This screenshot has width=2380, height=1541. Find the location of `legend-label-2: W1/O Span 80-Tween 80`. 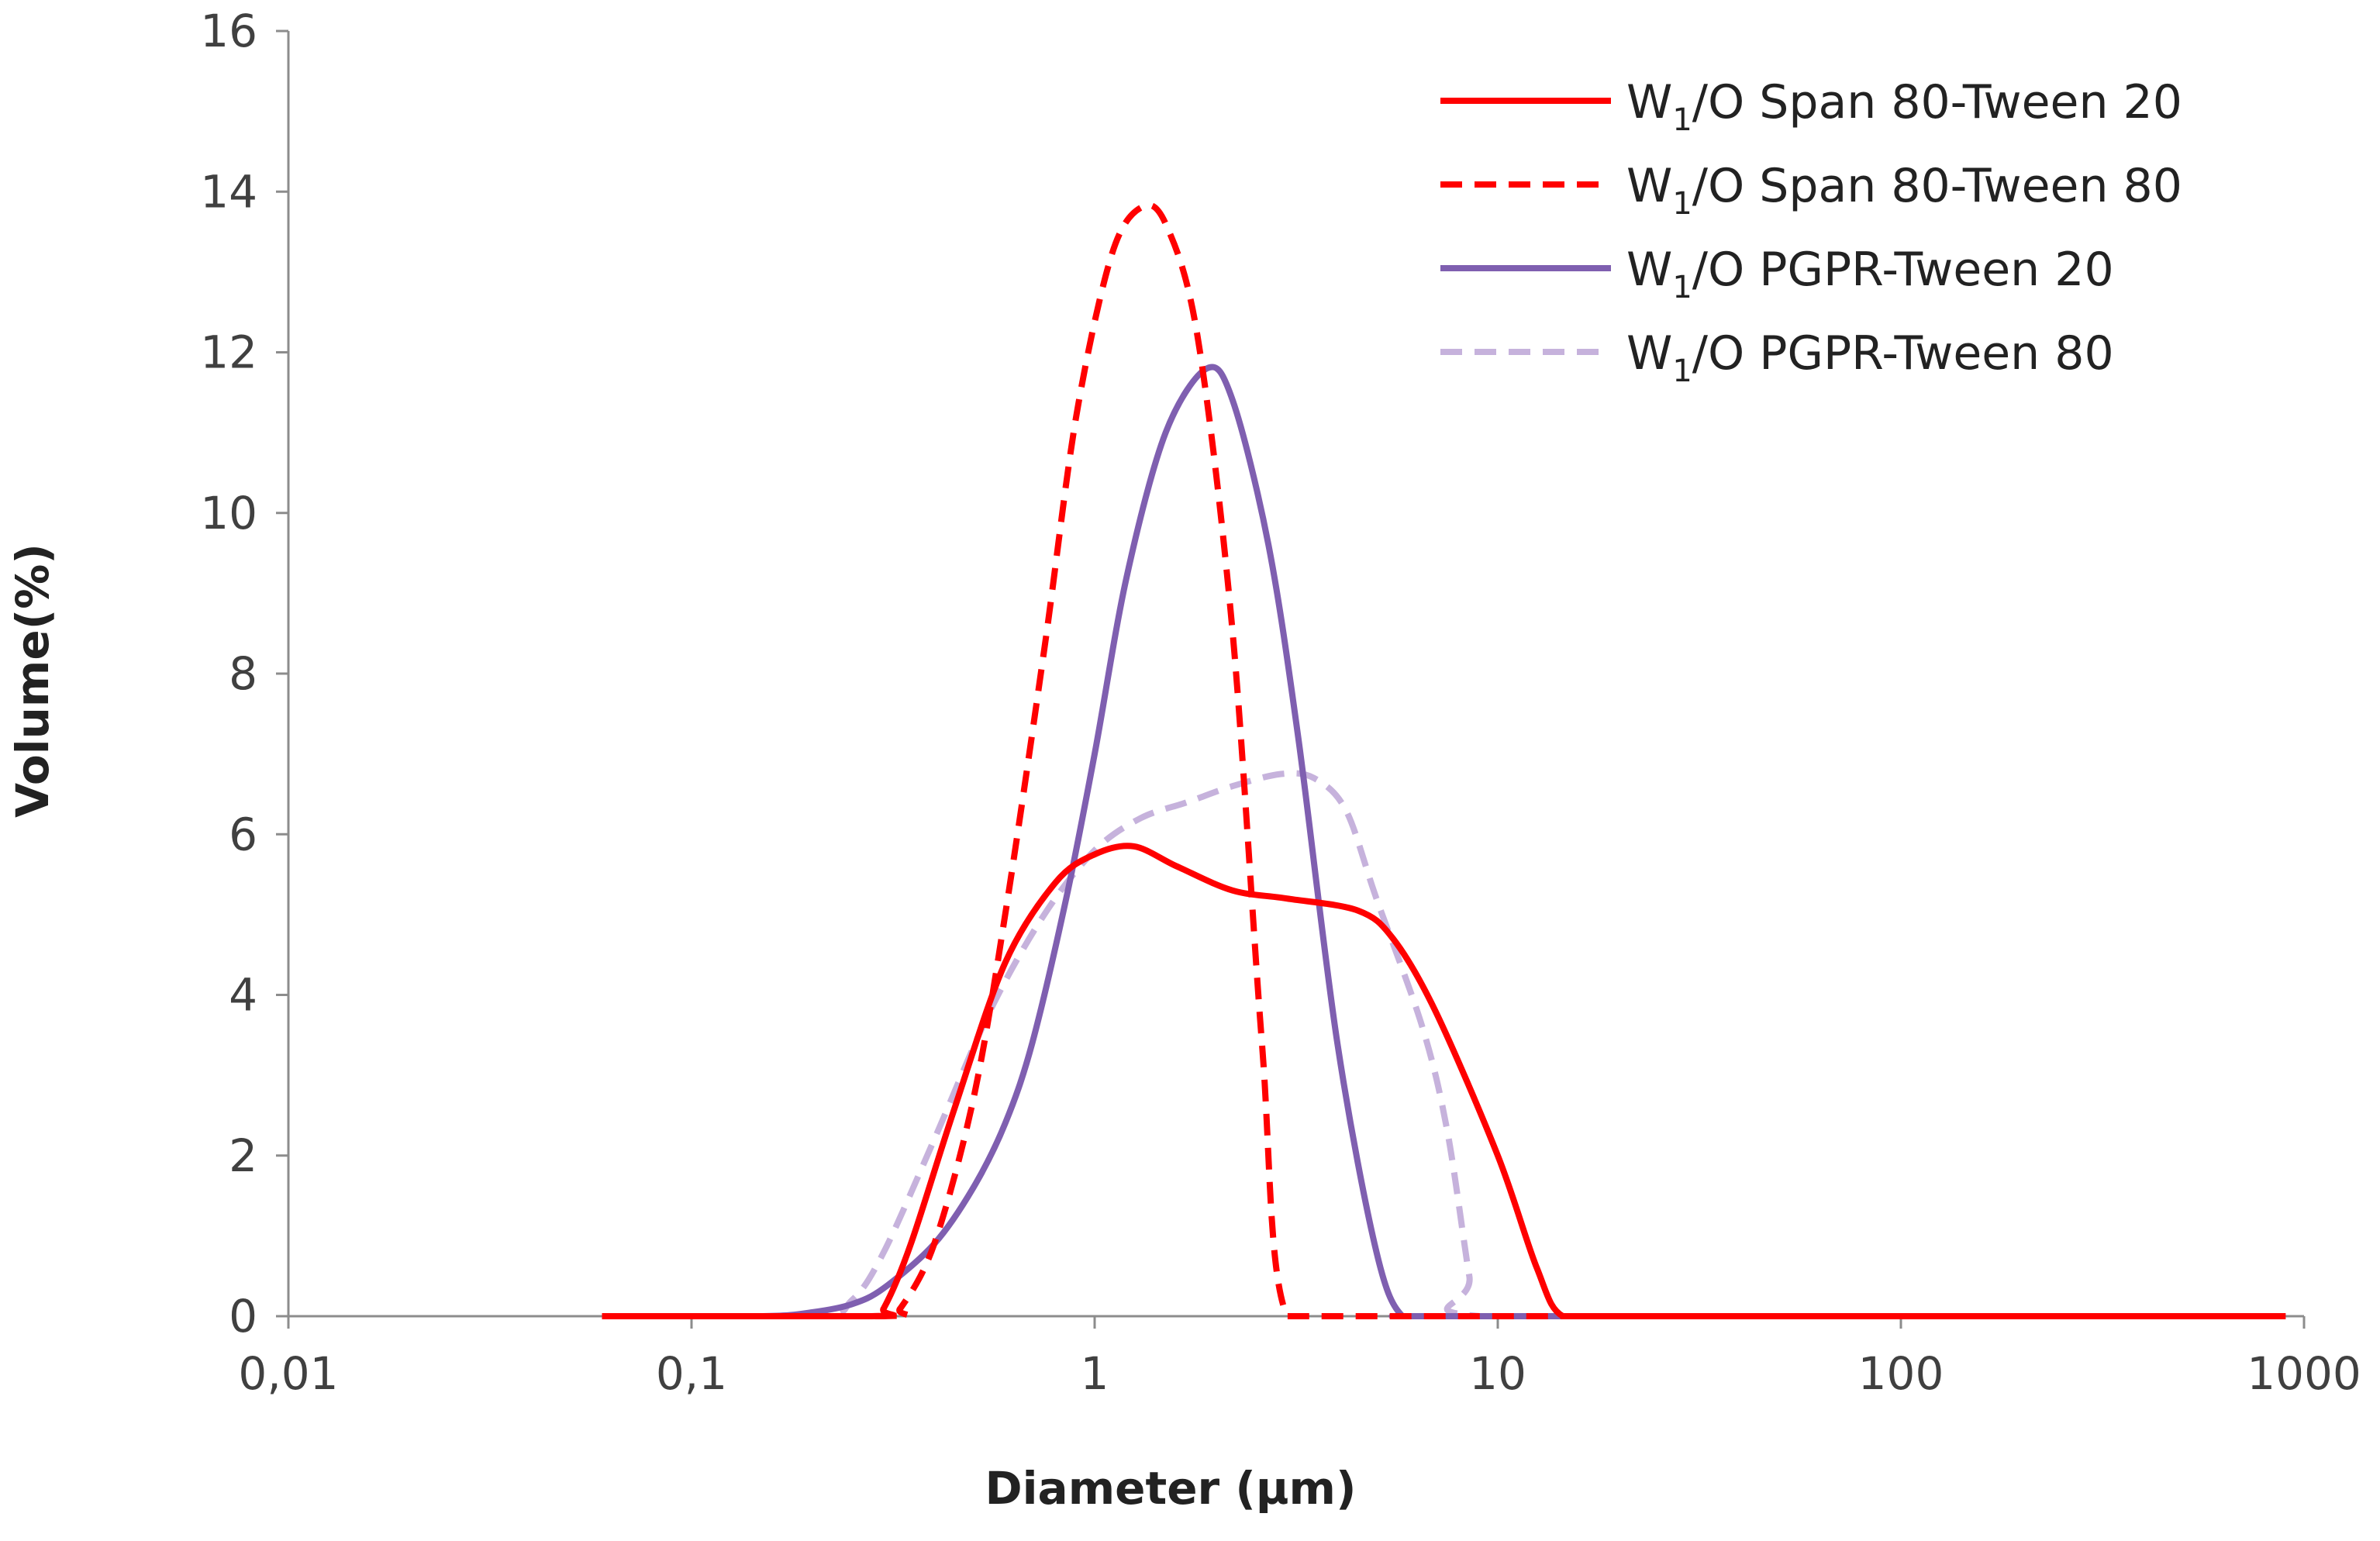

legend-label-2: W1/O Span 80-Tween 80 is located at coordinates (1904, 191).